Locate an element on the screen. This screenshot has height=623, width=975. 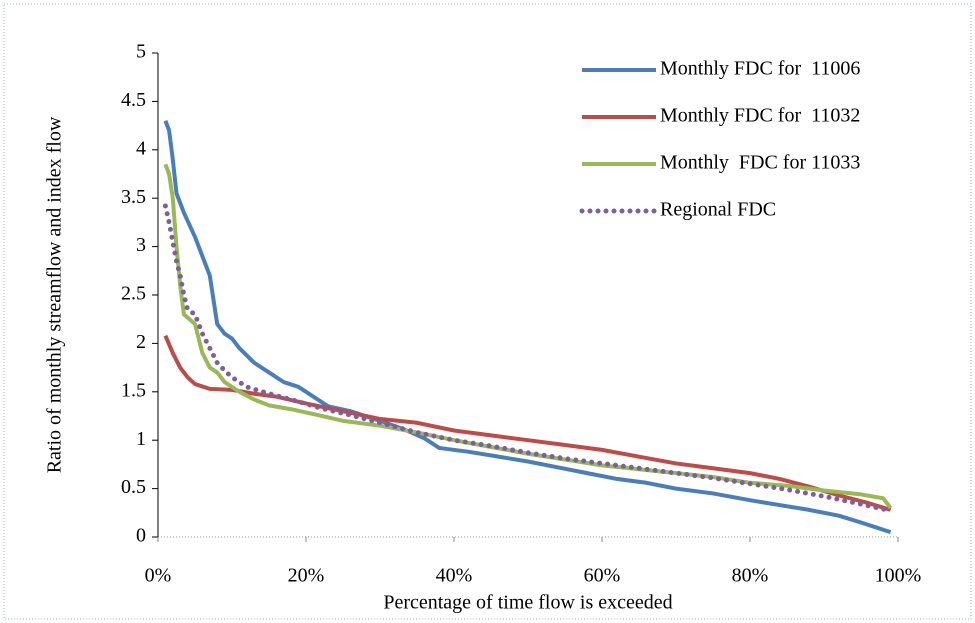
legend-label: Monthly FDC for 11032 is located at coordinates (760, 116).